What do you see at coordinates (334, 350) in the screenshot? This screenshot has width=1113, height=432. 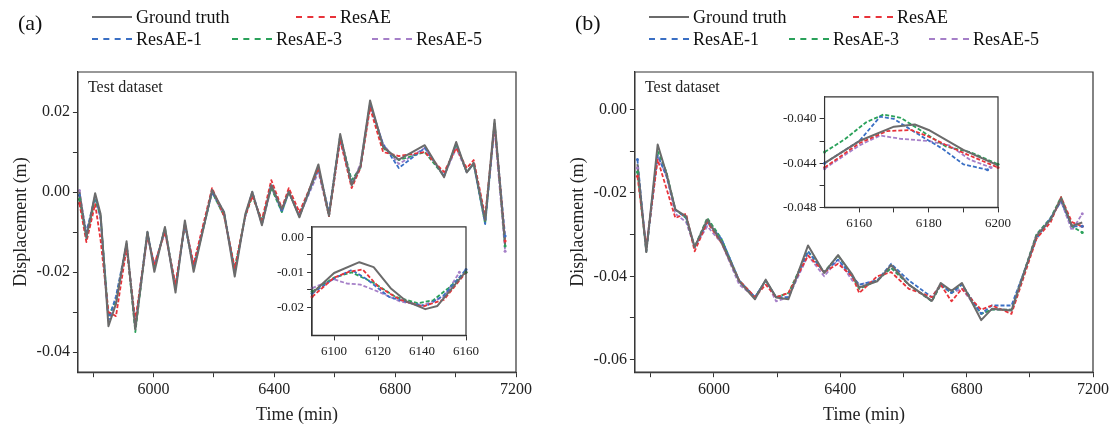 I see `x-tick-label: 6100` at bounding box center [334, 350].